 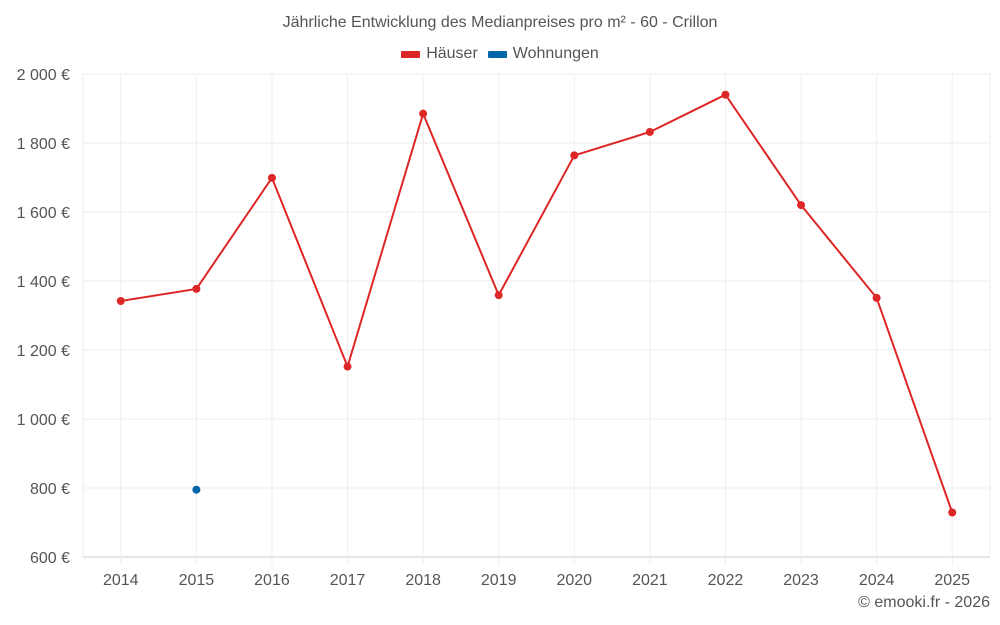 What do you see at coordinates (726, 580) in the screenshot?
I see `x-tick-label: 2022` at bounding box center [726, 580].